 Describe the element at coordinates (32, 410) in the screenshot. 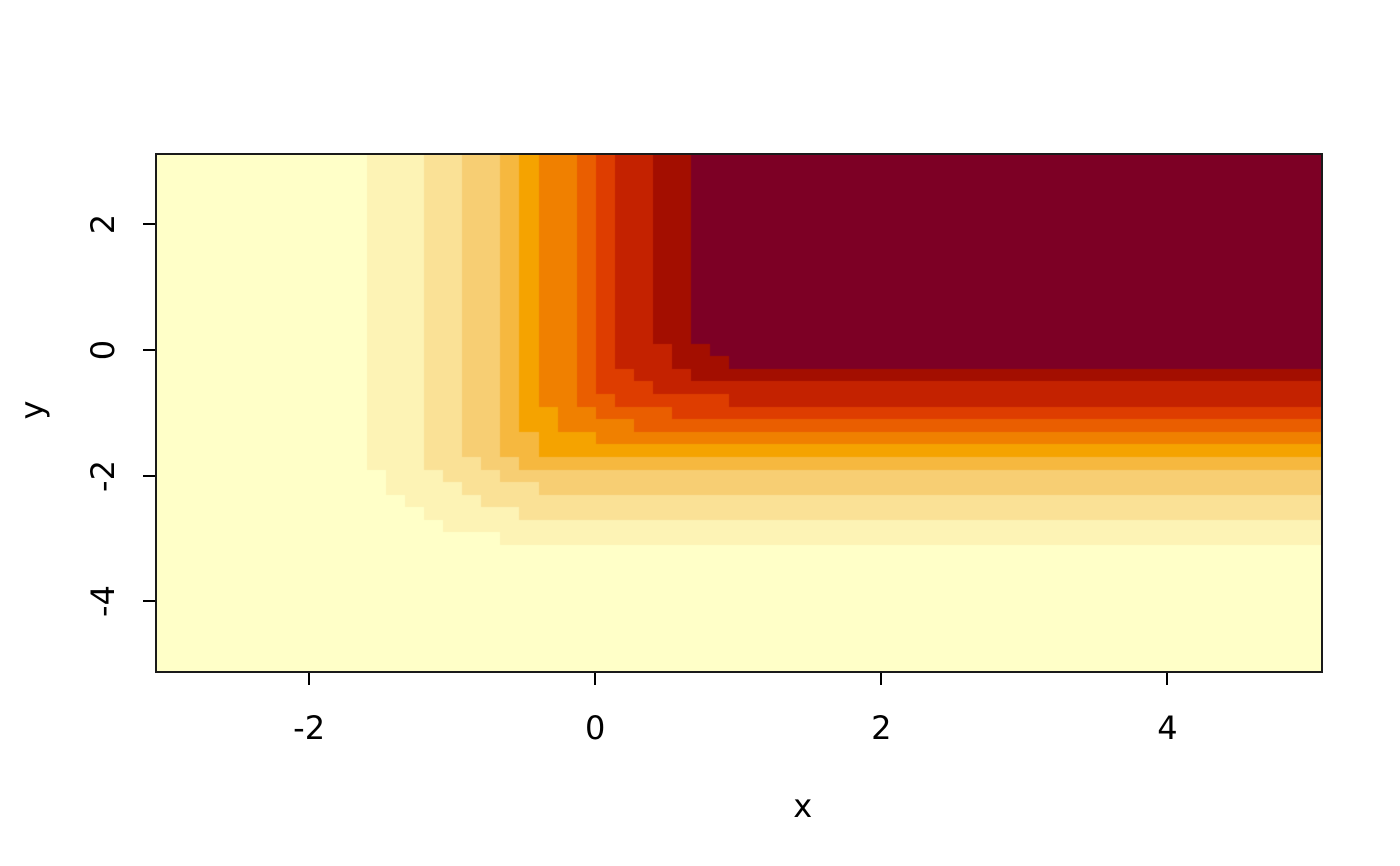

I see `y-axis-title: y` at that location.